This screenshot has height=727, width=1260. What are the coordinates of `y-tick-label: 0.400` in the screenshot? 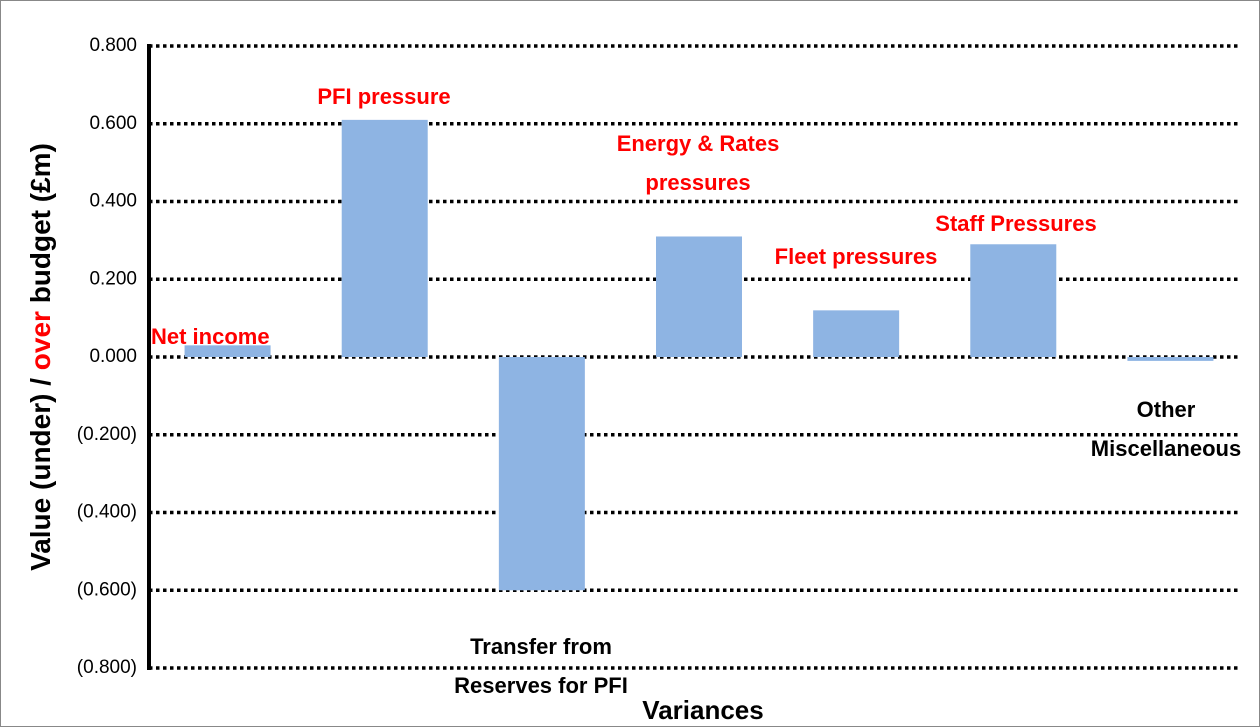 It's located at (113, 201).